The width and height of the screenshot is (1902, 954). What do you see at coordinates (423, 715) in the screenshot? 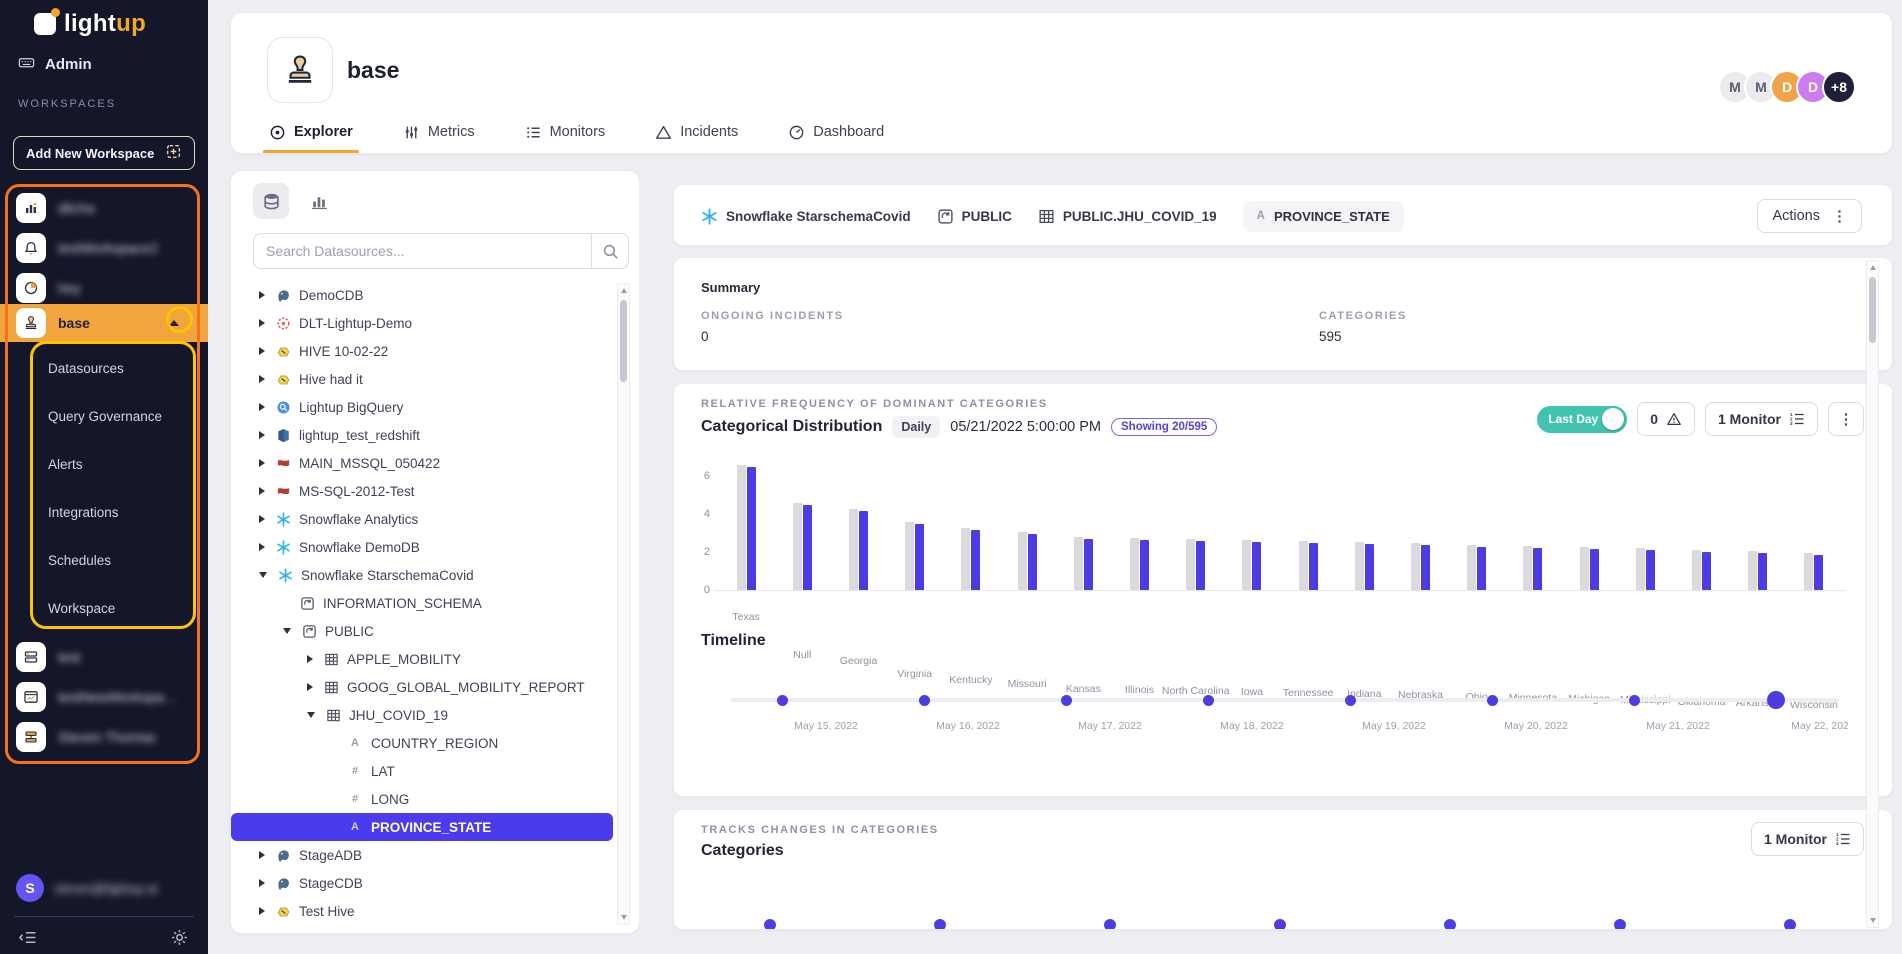
I see `tree-item-jhu_covid_19: JHU_COVID_19` at bounding box center [423, 715].